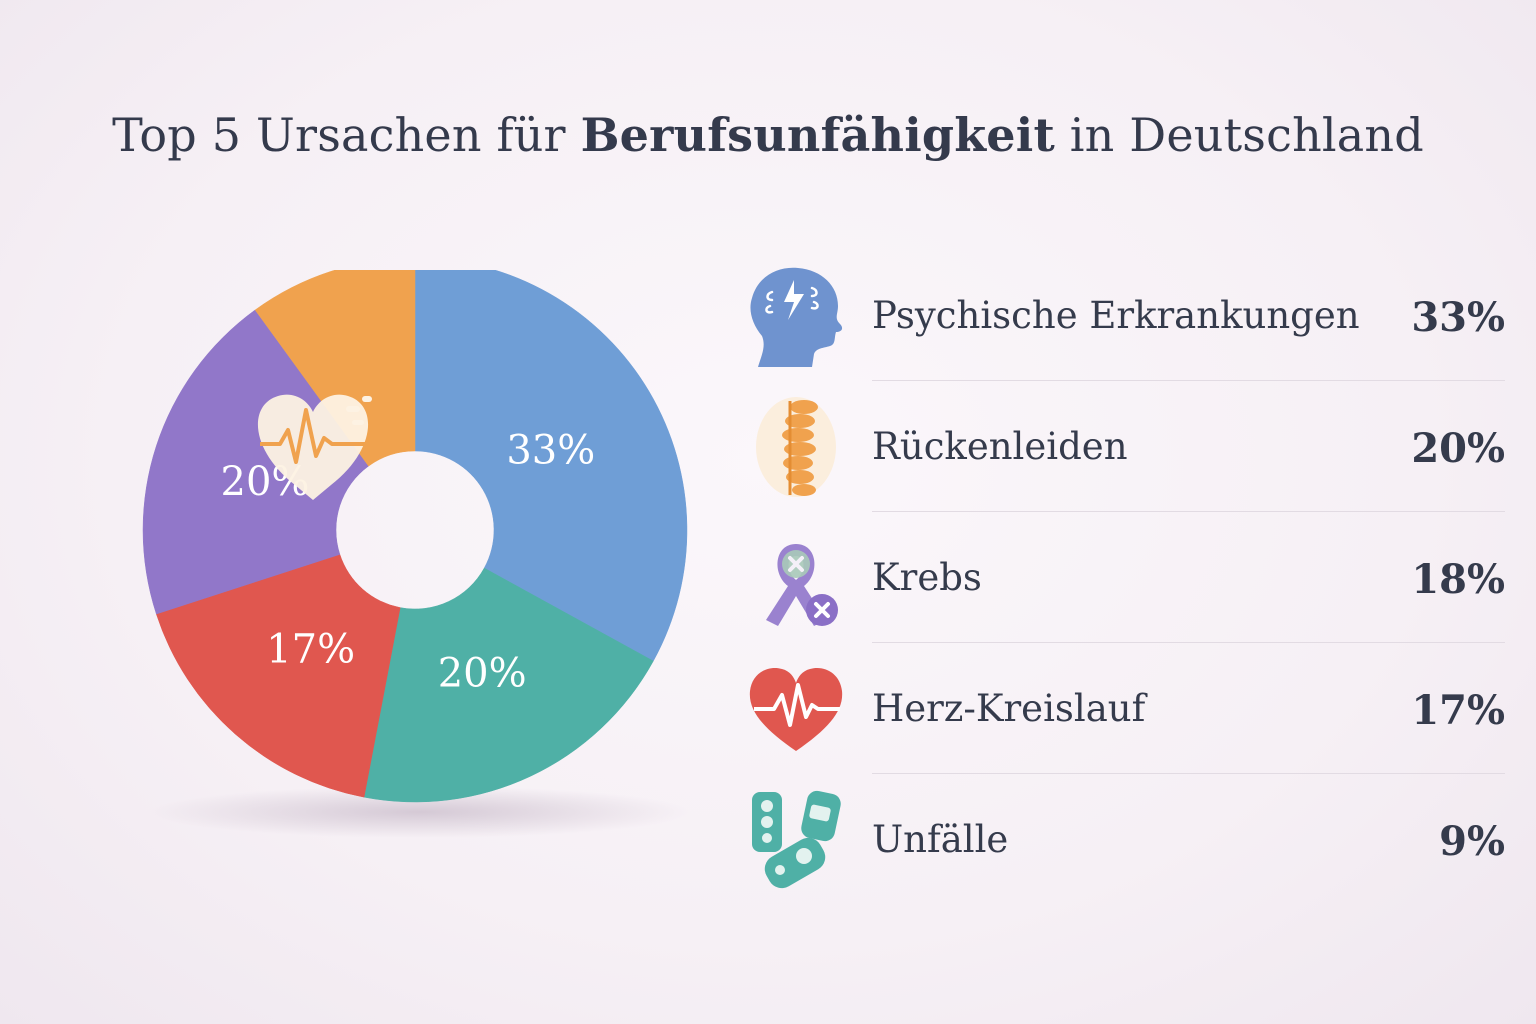 Image resolution: width=1536 pixels, height=1024 pixels. Describe the element at coordinates (310, 649) in the screenshot. I see `slice-label: 17%` at that location.